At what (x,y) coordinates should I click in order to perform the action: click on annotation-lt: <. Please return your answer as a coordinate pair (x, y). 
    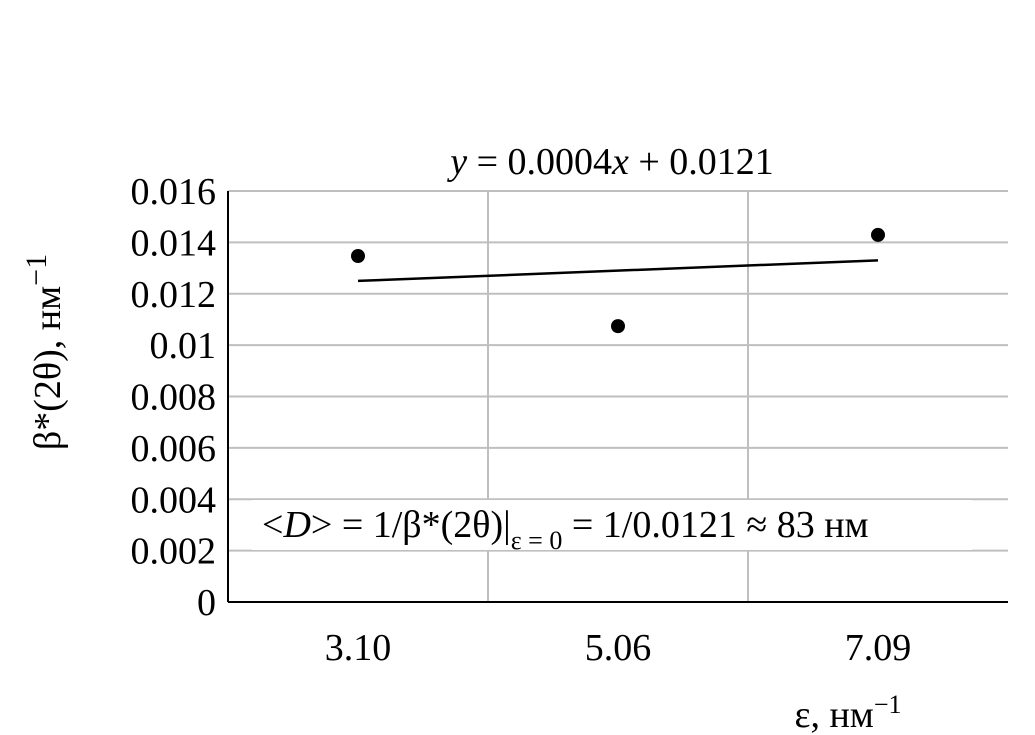
    Looking at the image, I should click on (272, 525).